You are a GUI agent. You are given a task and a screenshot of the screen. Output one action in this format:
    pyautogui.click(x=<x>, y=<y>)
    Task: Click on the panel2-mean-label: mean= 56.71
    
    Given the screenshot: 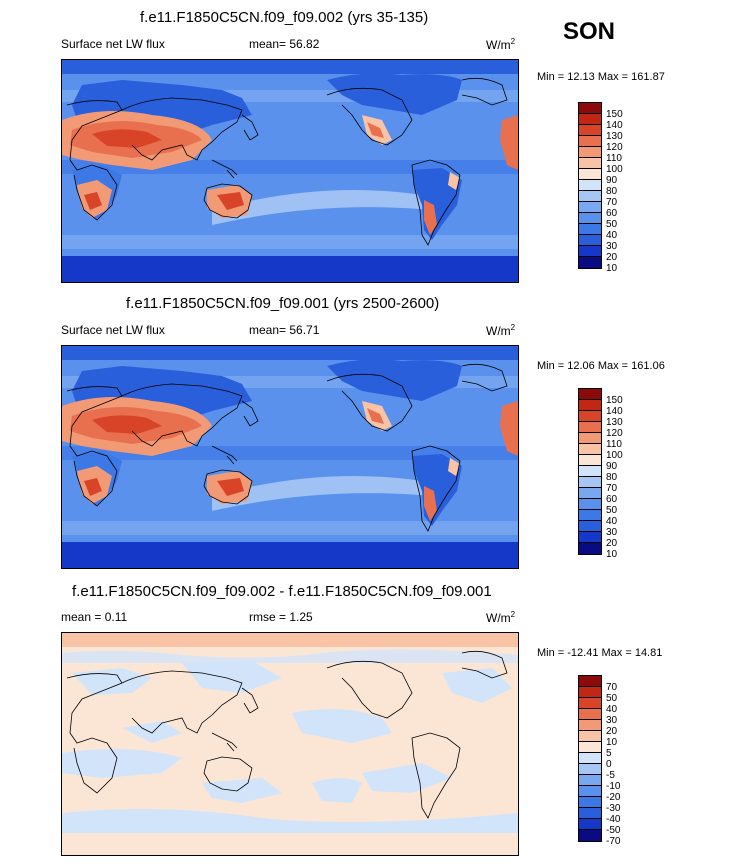 What is the action you would take?
    pyautogui.click(x=284, y=330)
    